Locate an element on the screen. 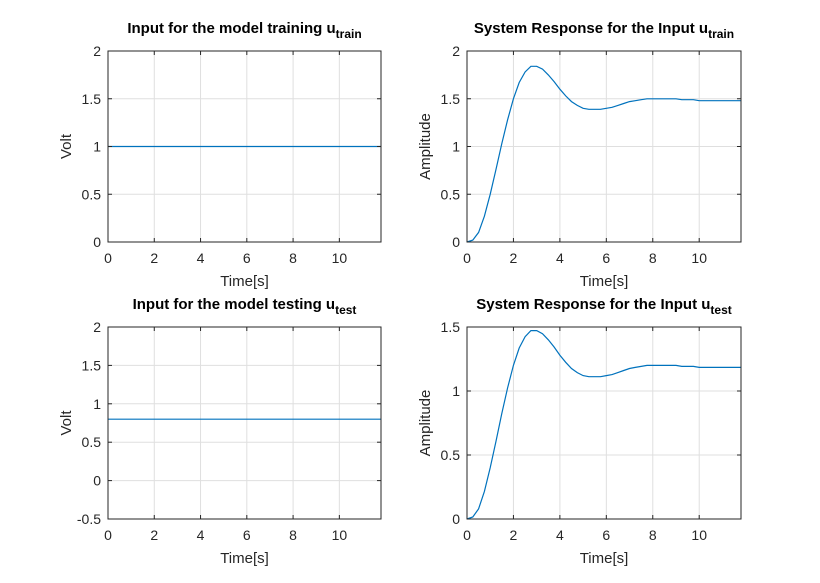  chart-title: Input for the model training utrain is located at coordinates (244, 30).